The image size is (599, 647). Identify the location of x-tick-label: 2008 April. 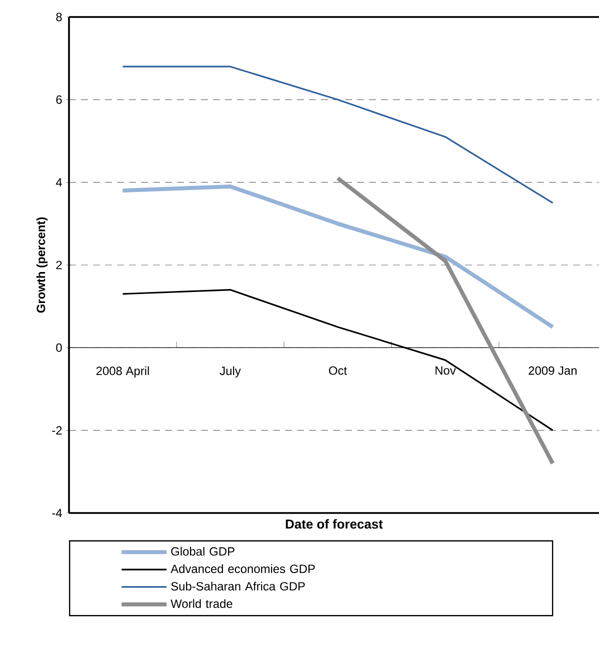
(122, 372).